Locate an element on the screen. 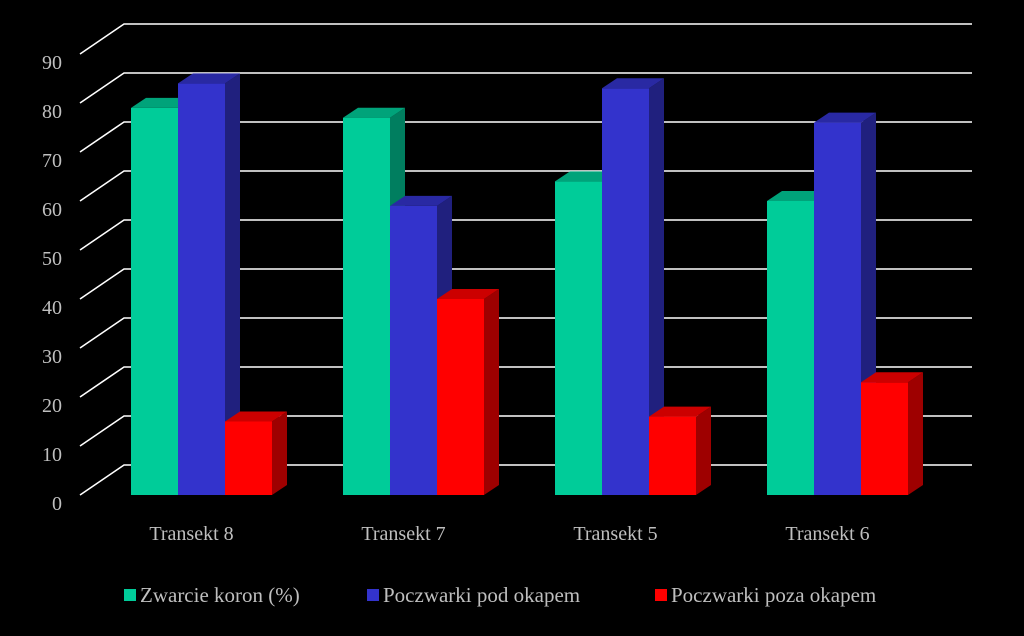 Image resolution: width=1024 pixels, height=636 pixels. y-tick-label: 70 is located at coordinates (52, 161).